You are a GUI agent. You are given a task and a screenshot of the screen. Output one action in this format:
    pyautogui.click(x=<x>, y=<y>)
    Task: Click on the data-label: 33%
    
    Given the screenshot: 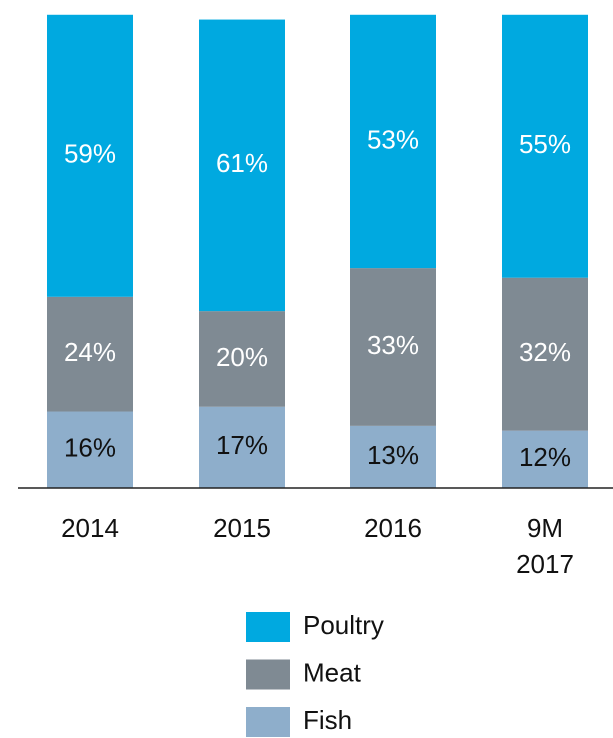 What is the action you would take?
    pyautogui.click(x=393, y=345)
    